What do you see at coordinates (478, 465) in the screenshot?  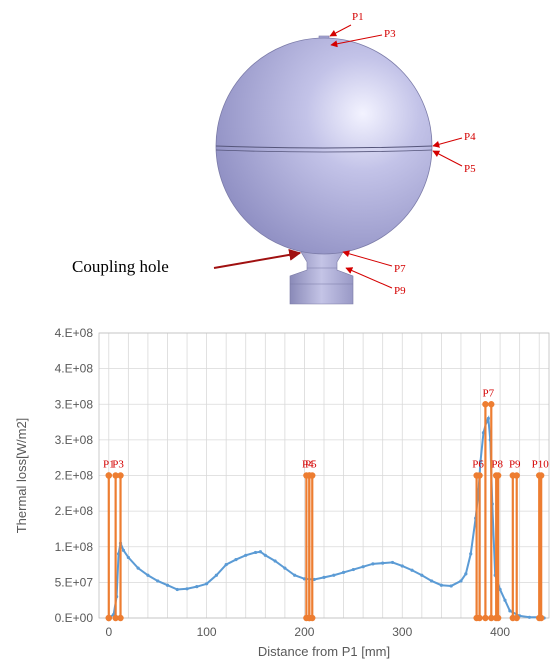 I see `marker-label-p6: P6` at bounding box center [478, 465].